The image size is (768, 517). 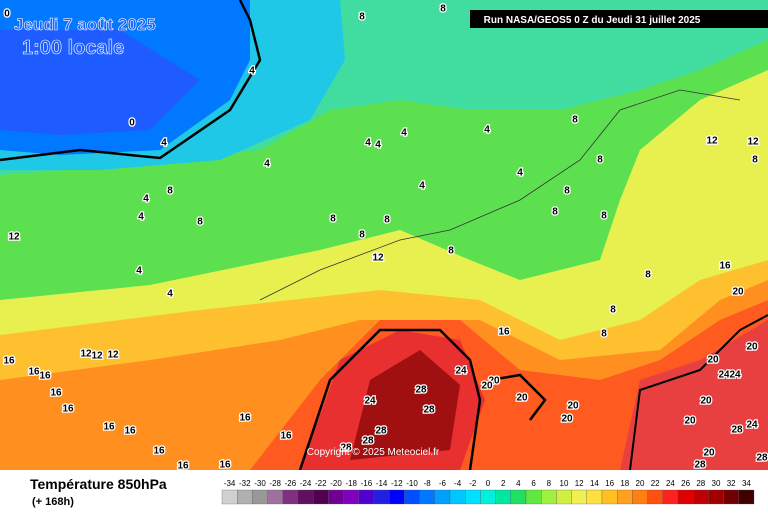 I want to click on legend-label: -20, so click(x=336, y=483).